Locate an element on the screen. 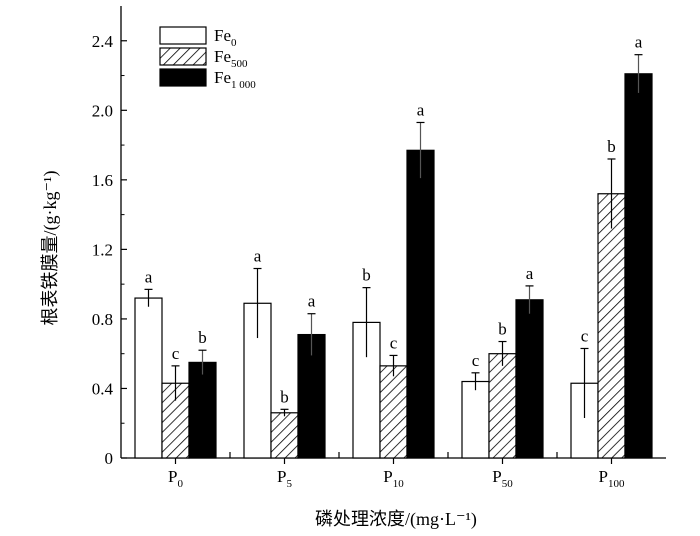  bar-Fe1000-P50 is located at coordinates (529, 379).